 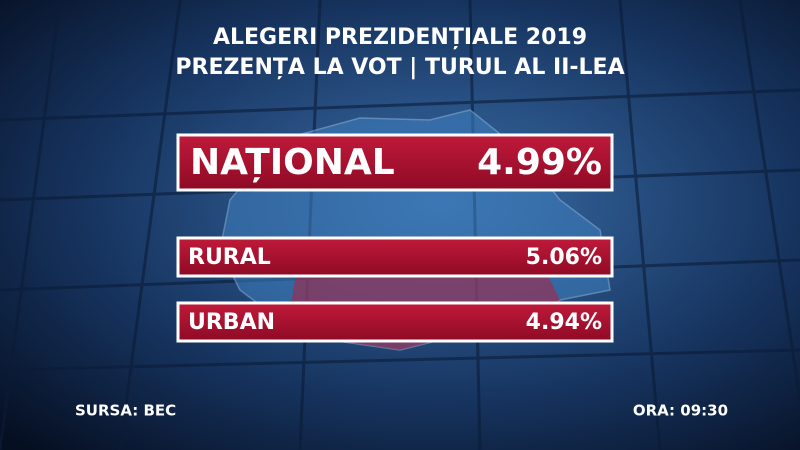 I want to click on source: SURSA: BEC, so click(x=125, y=411).